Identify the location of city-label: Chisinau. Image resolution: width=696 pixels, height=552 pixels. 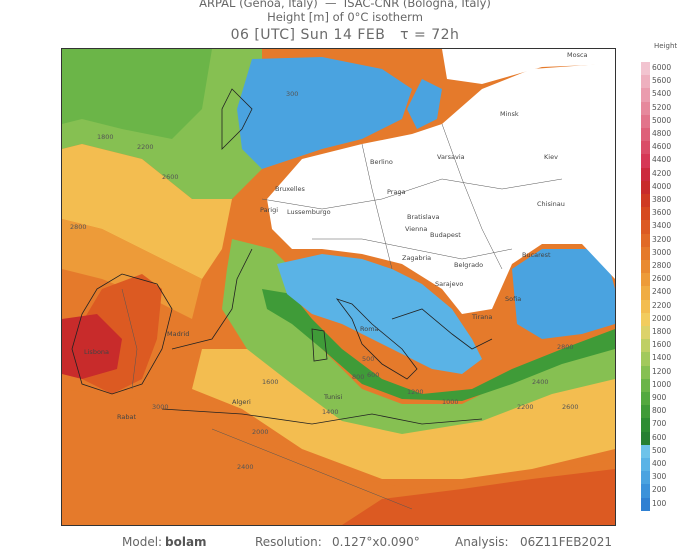
(551, 204).